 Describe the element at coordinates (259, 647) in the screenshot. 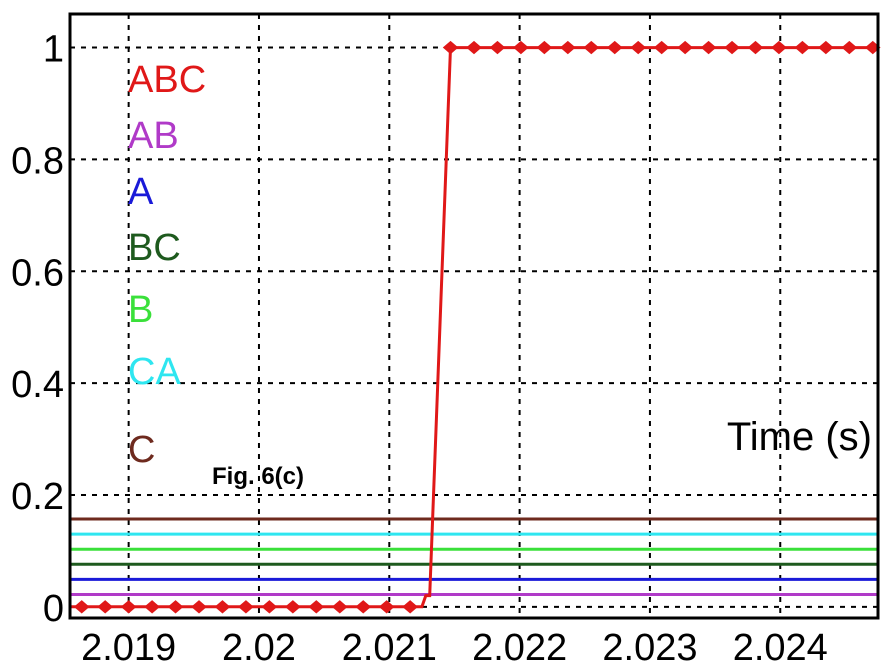

I see `x-tick-label-1: 2.02` at that location.